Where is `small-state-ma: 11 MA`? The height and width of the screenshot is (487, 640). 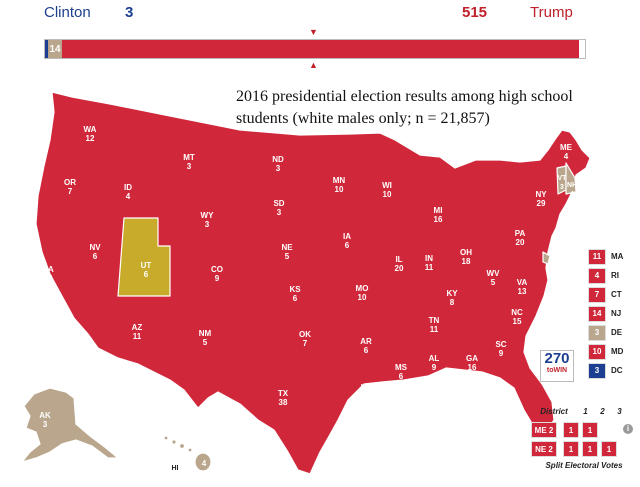
small-state-ma: 11 MA is located at coordinates (605, 256).